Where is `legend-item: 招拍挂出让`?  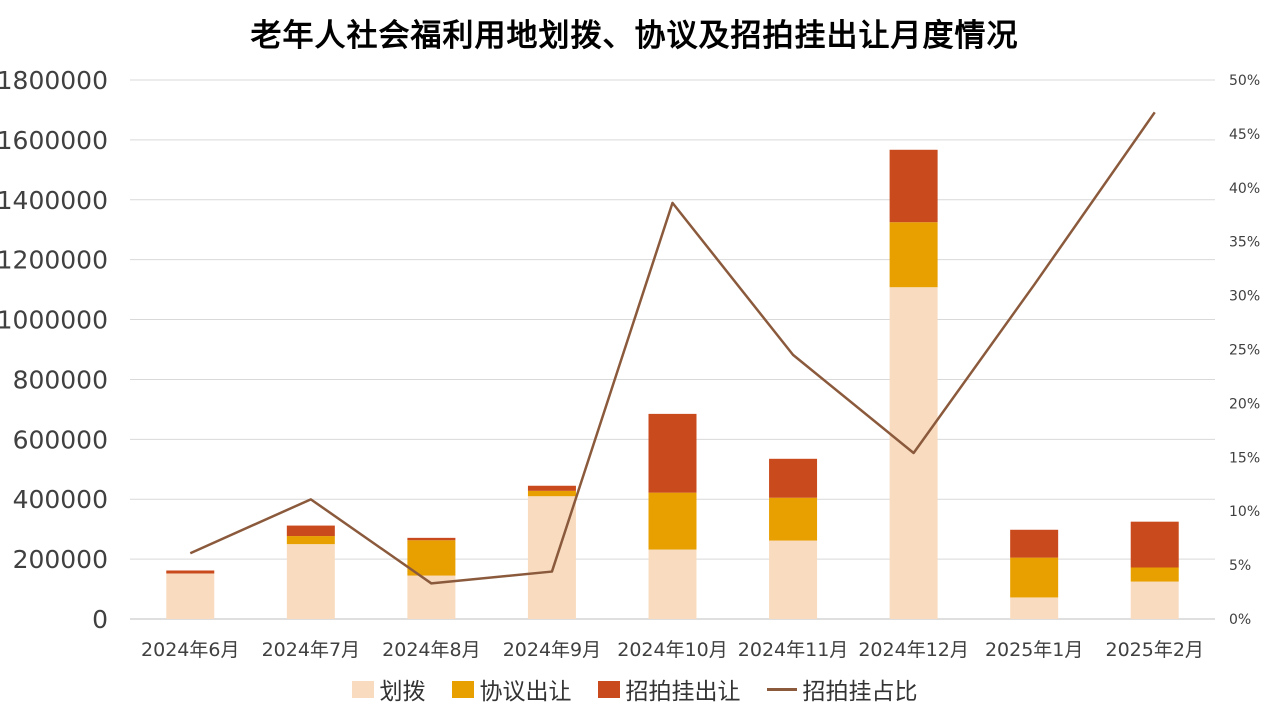 legend-item: 招拍挂出让 is located at coordinates (669, 689).